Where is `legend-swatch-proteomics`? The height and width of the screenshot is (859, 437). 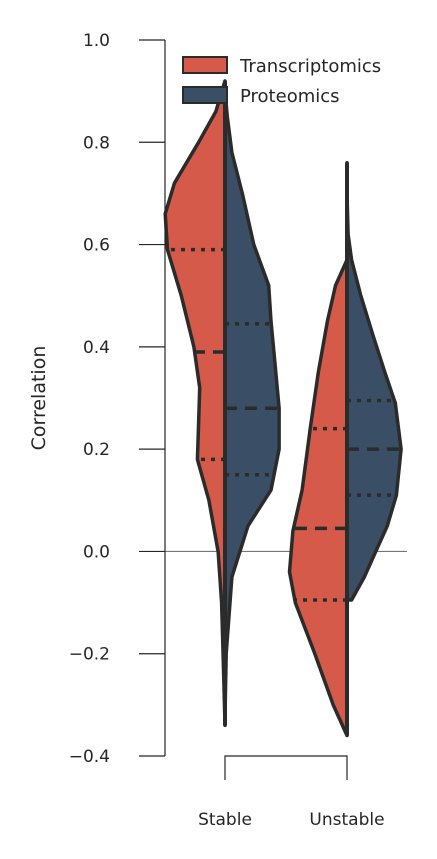
legend-swatch-proteomics is located at coordinates (205, 95).